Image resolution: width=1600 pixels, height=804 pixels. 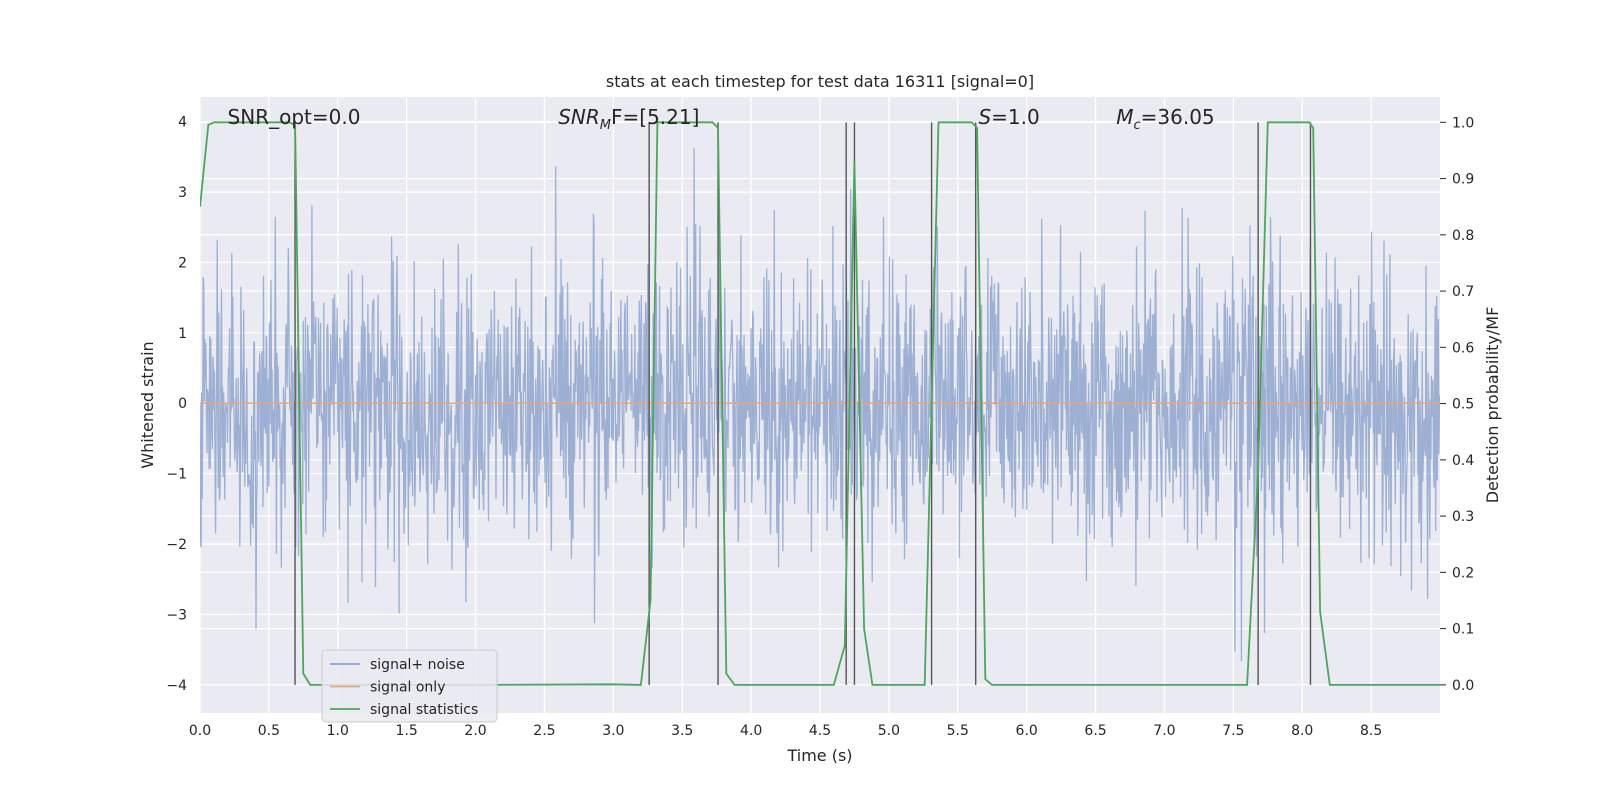 What do you see at coordinates (1165, 119) in the screenshot?
I see `annotation-text: Mc=36.05` at bounding box center [1165, 119].